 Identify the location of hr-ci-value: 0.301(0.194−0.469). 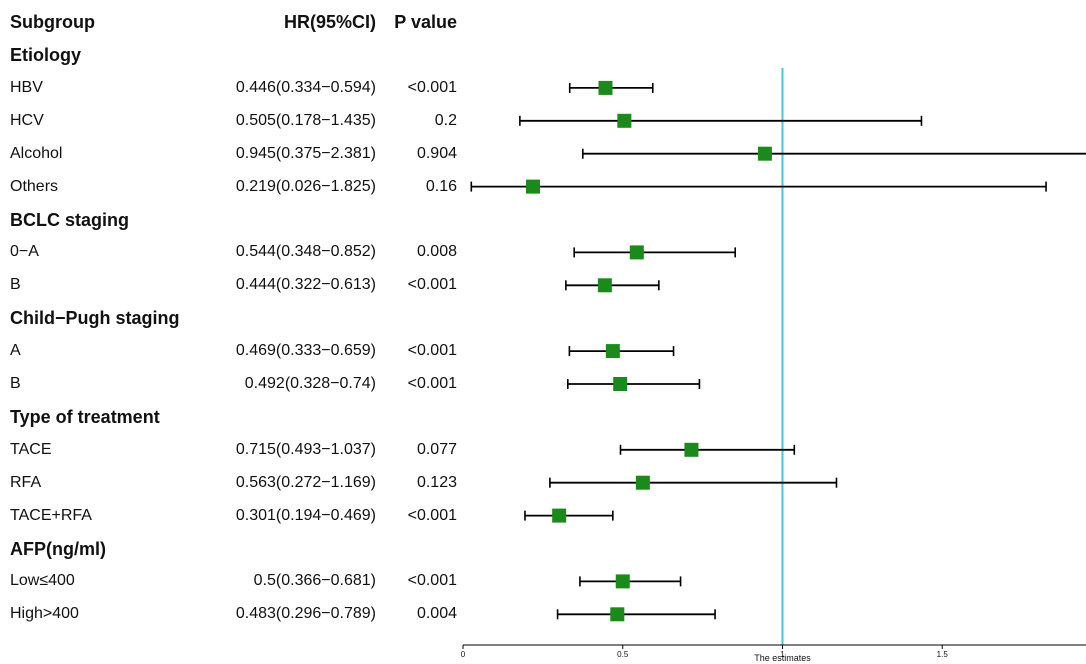
(305, 515).